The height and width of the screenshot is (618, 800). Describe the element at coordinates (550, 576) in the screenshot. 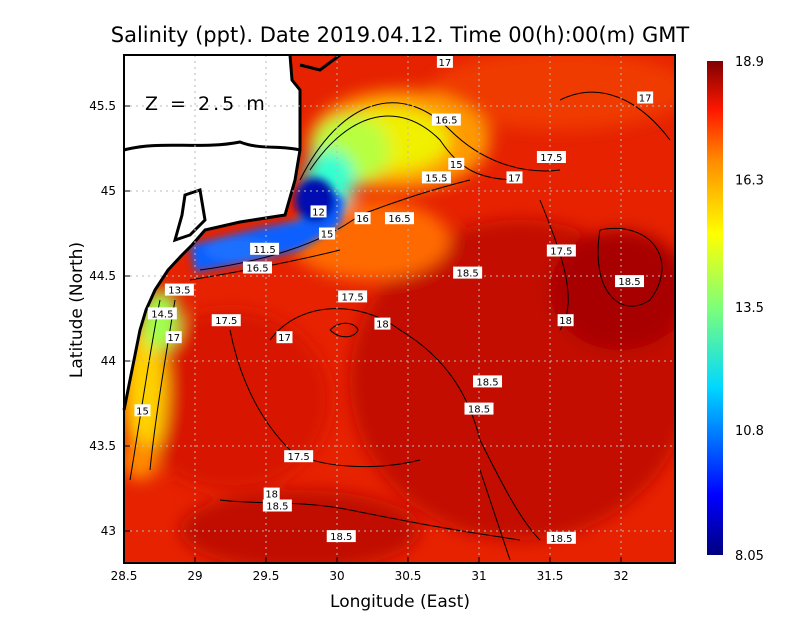

I see `x-tick-label: 31.5` at that location.